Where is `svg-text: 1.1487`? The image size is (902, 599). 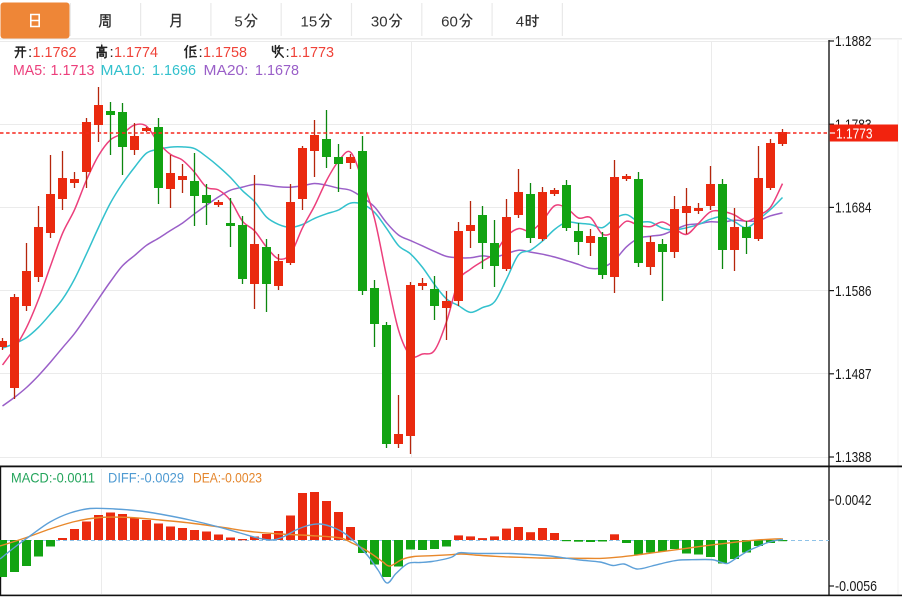
svg-text: 1.1487 is located at coordinates (853, 374).